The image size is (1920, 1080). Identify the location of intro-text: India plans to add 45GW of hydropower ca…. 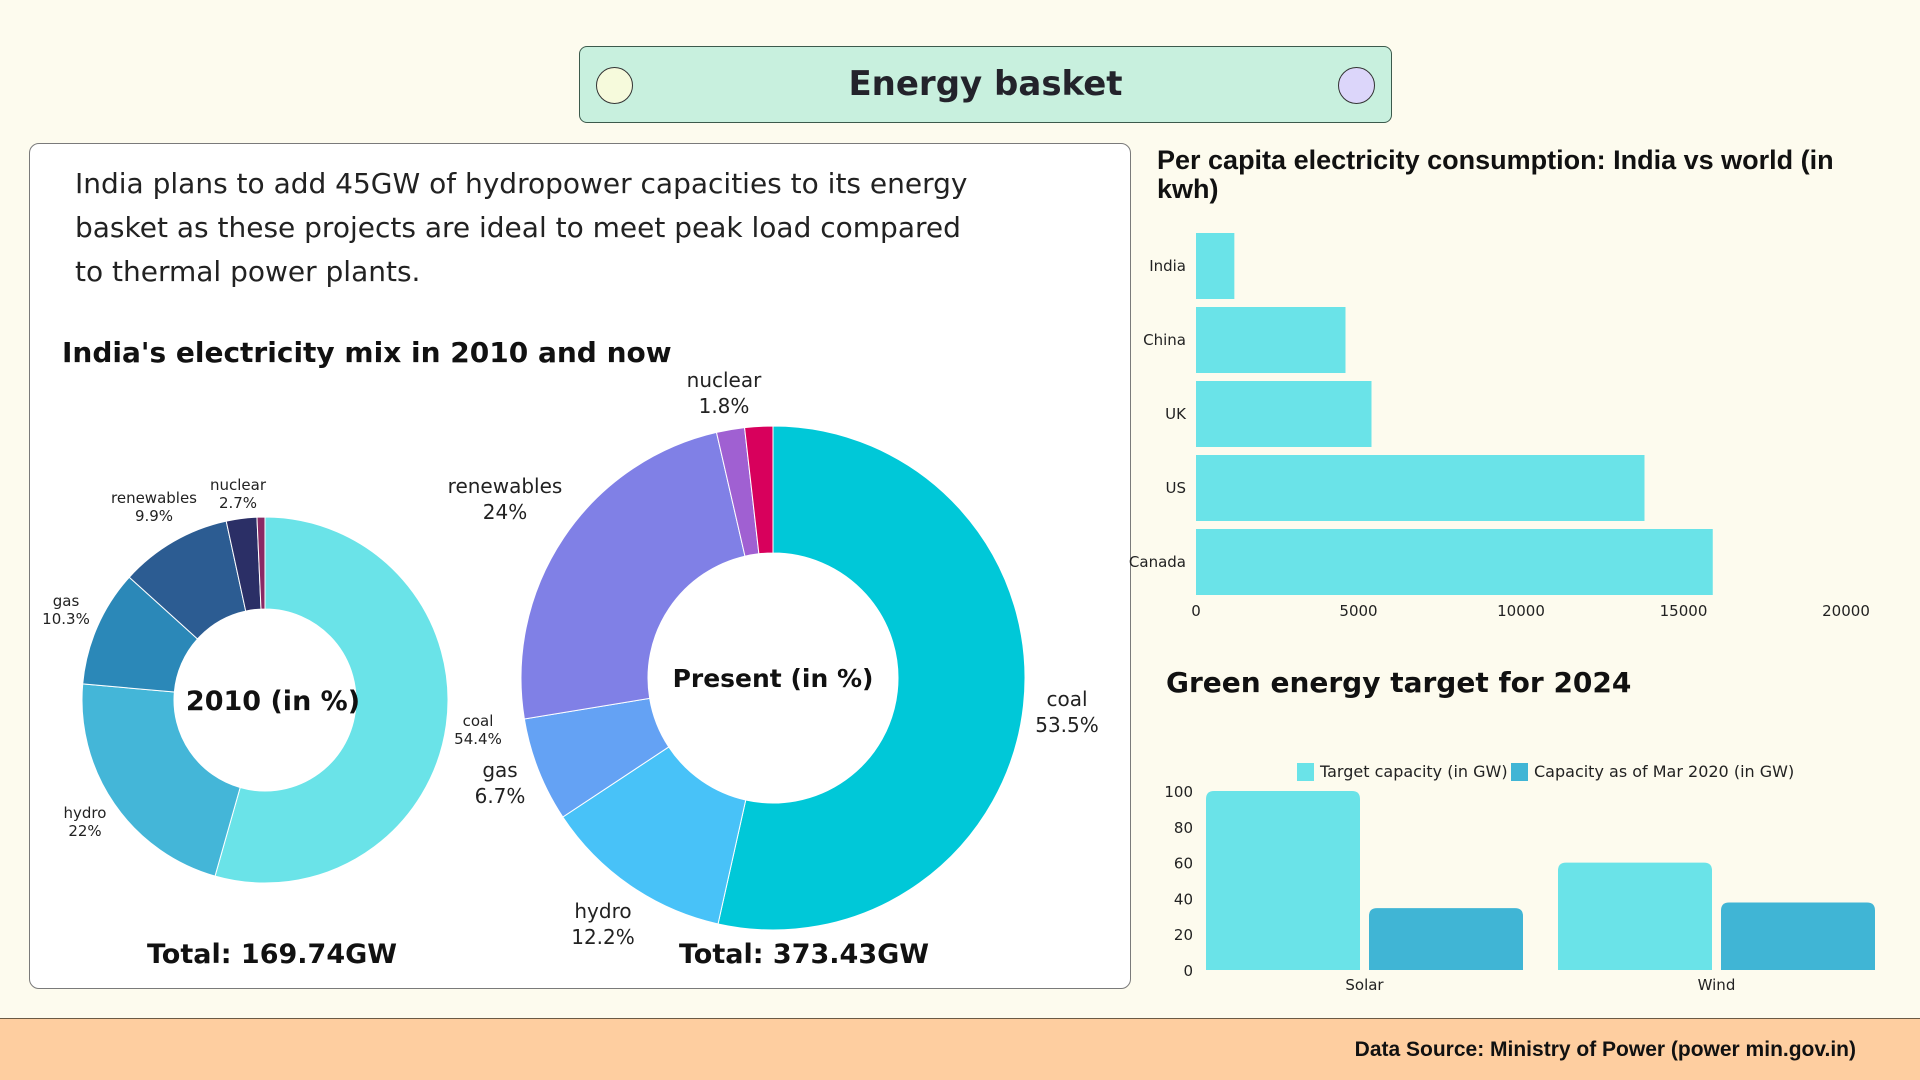
(521, 227).